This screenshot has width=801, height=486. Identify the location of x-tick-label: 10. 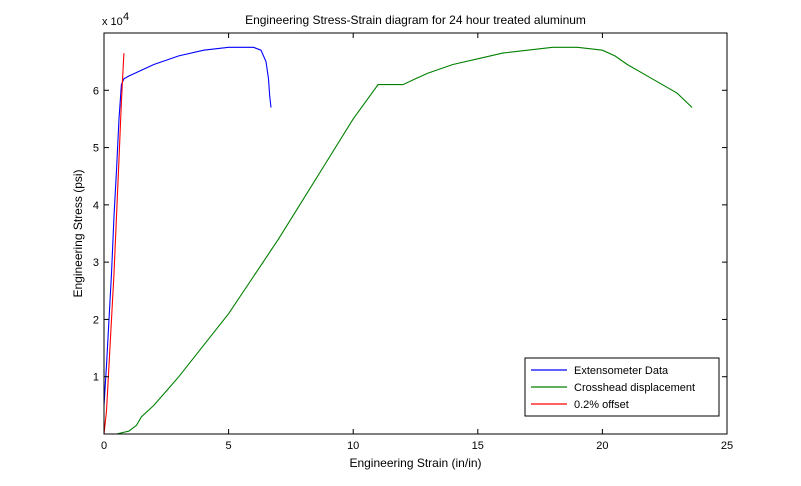
(353, 446).